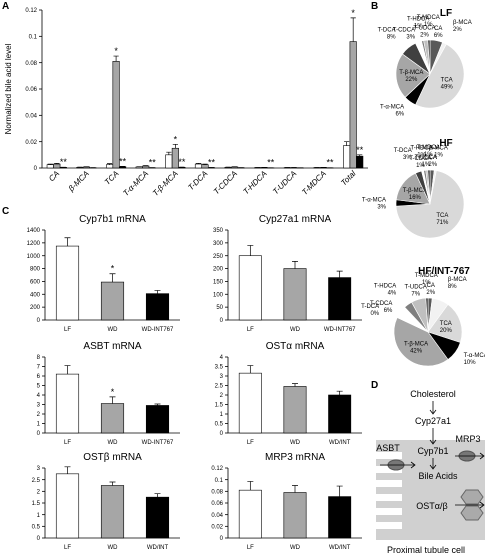  What do you see at coordinates (217, 516) in the screenshot?
I see `y-tick-label: 0.04` at bounding box center [217, 516].